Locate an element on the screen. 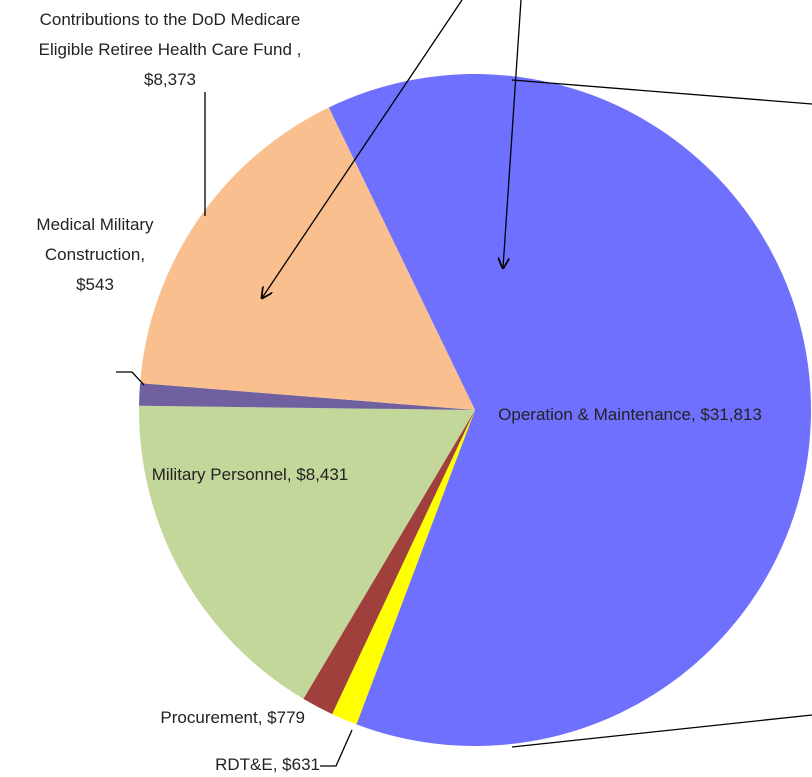 The width and height of the screenshot is (812, 777). data-label: Operation & Maintenance, $31,813 is located at coordinates (630, 414).